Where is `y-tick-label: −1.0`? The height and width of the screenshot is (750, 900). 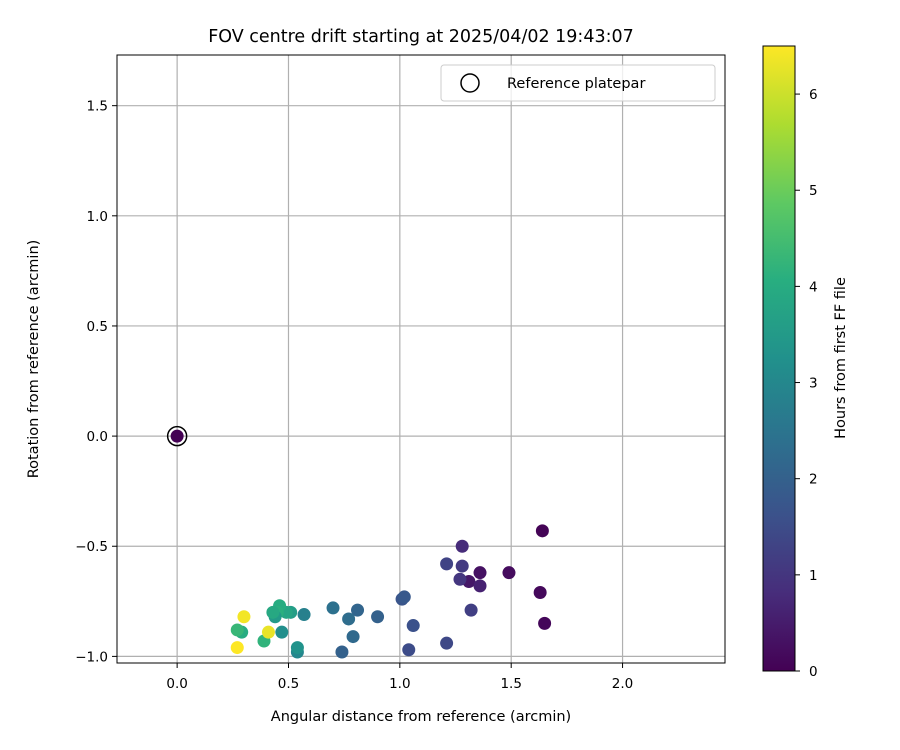
y-tick-label: −1.0 is located at coordinates (91, 657).